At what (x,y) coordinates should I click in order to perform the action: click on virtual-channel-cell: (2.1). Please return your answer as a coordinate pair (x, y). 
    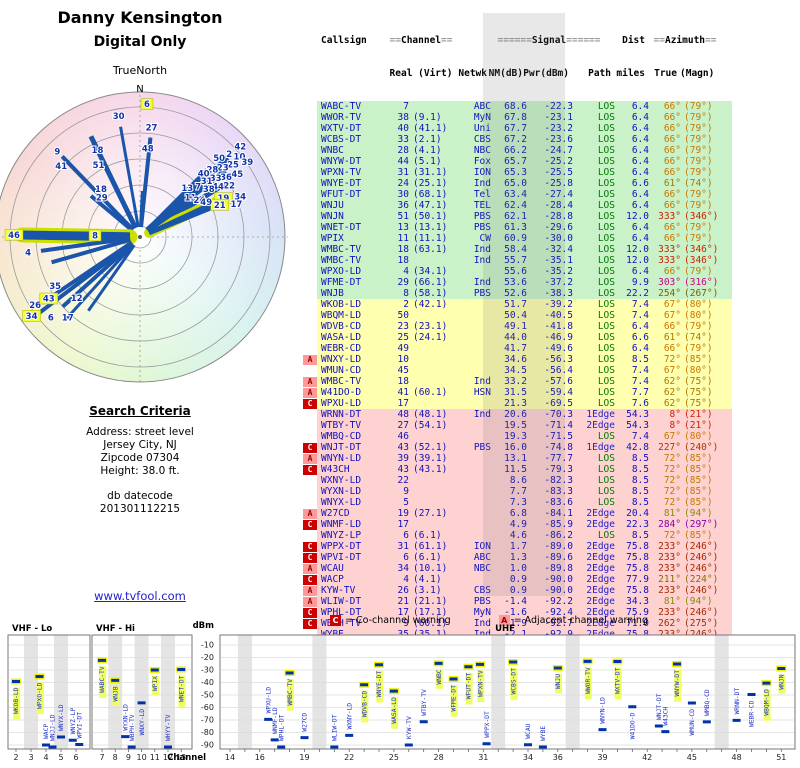
    Looking at the image, I should click on (427, 139).